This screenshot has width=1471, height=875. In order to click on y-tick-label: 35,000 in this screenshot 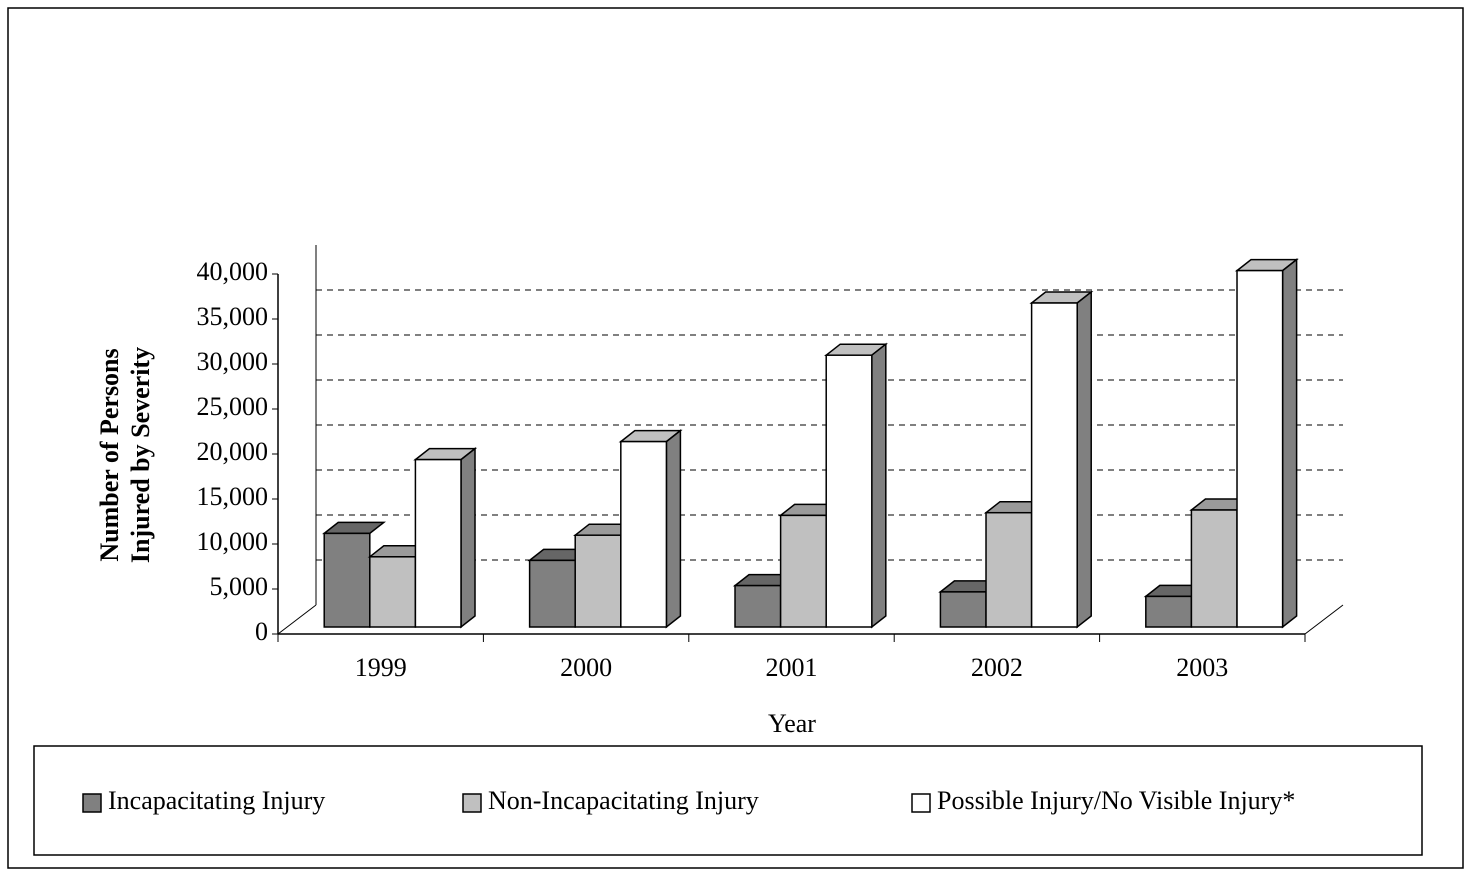, I will do `click(233, 316)`.